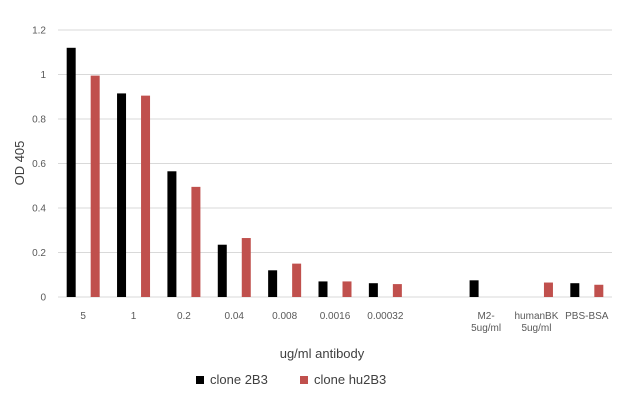  I want to click on x-tick-label: 0.0016, so click(335, 316).